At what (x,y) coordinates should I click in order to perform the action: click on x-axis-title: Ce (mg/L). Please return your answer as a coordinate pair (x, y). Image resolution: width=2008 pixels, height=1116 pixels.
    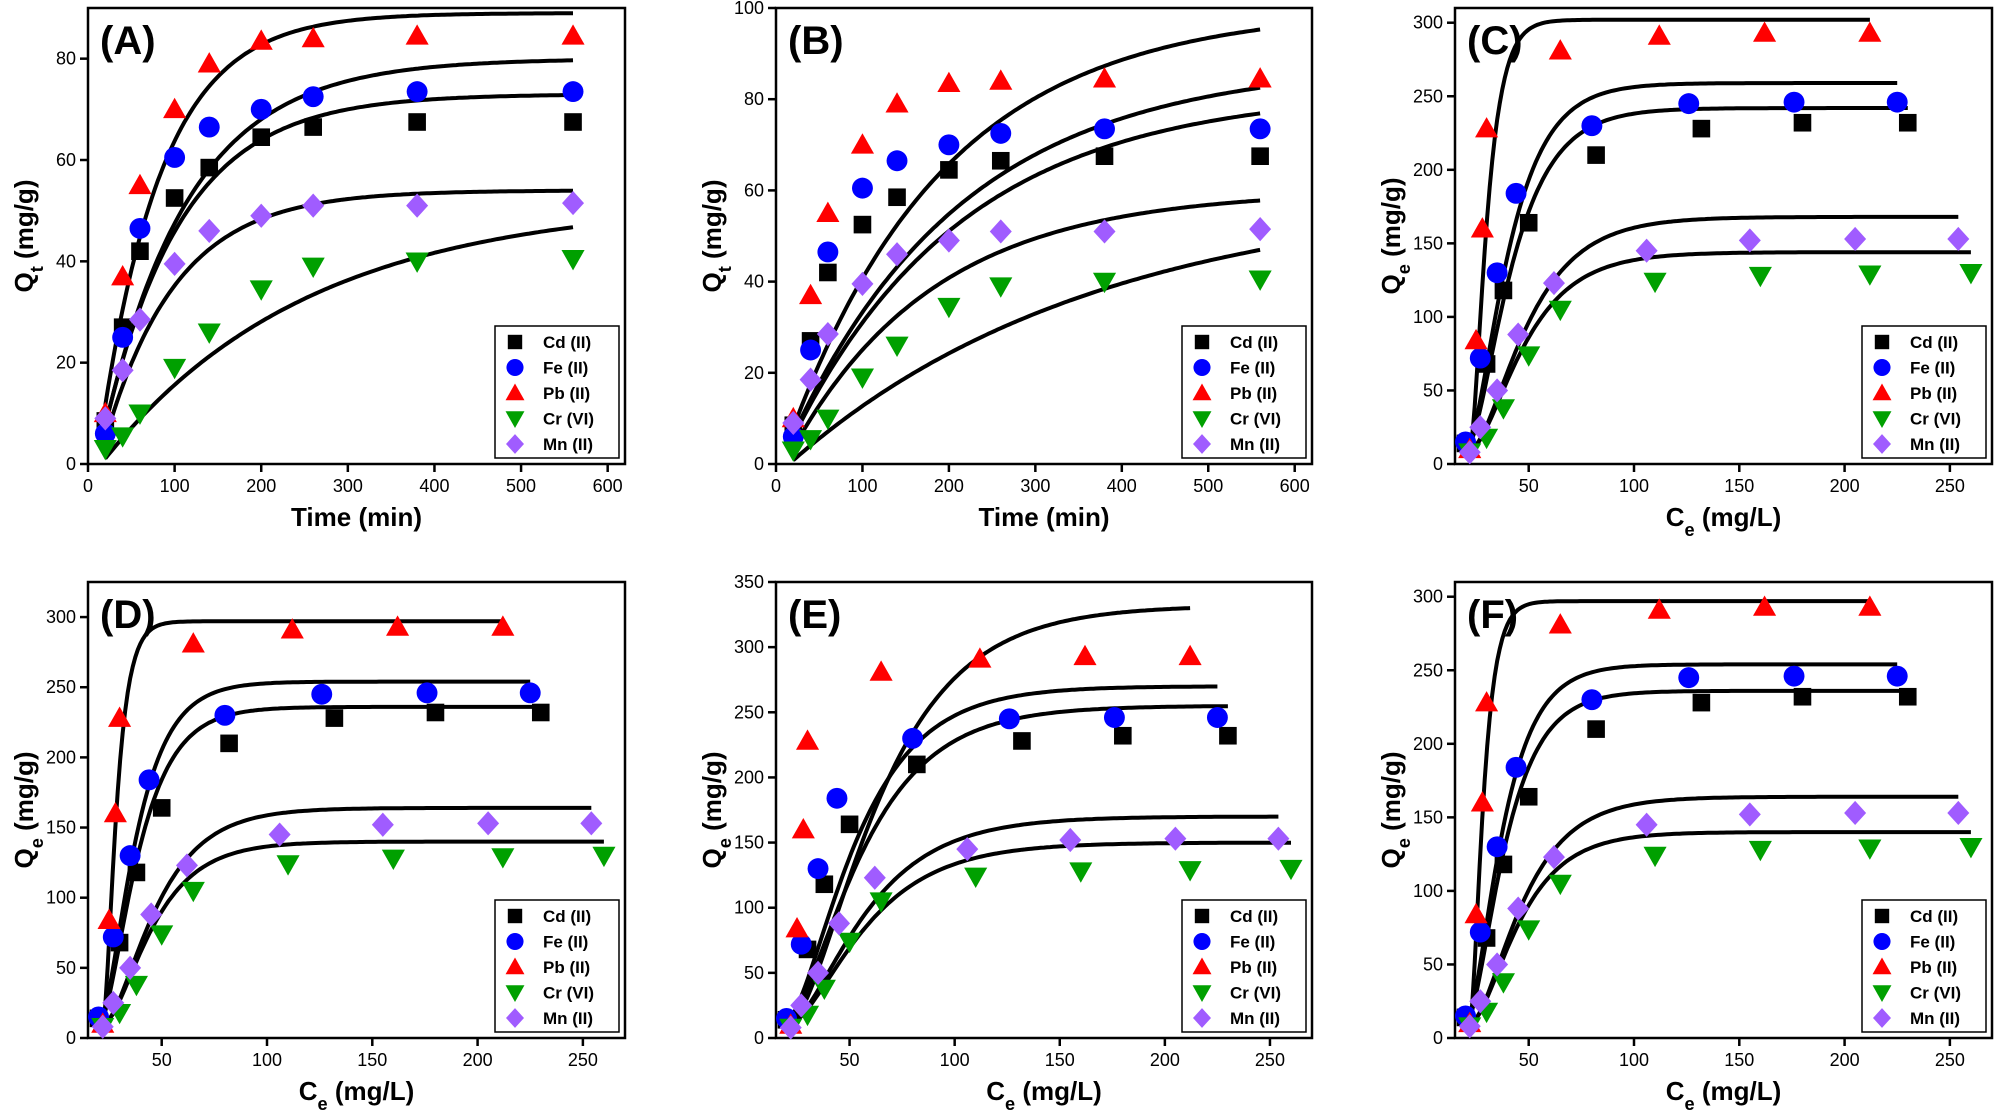
    Looking at the image, I should click on (357, 1095).